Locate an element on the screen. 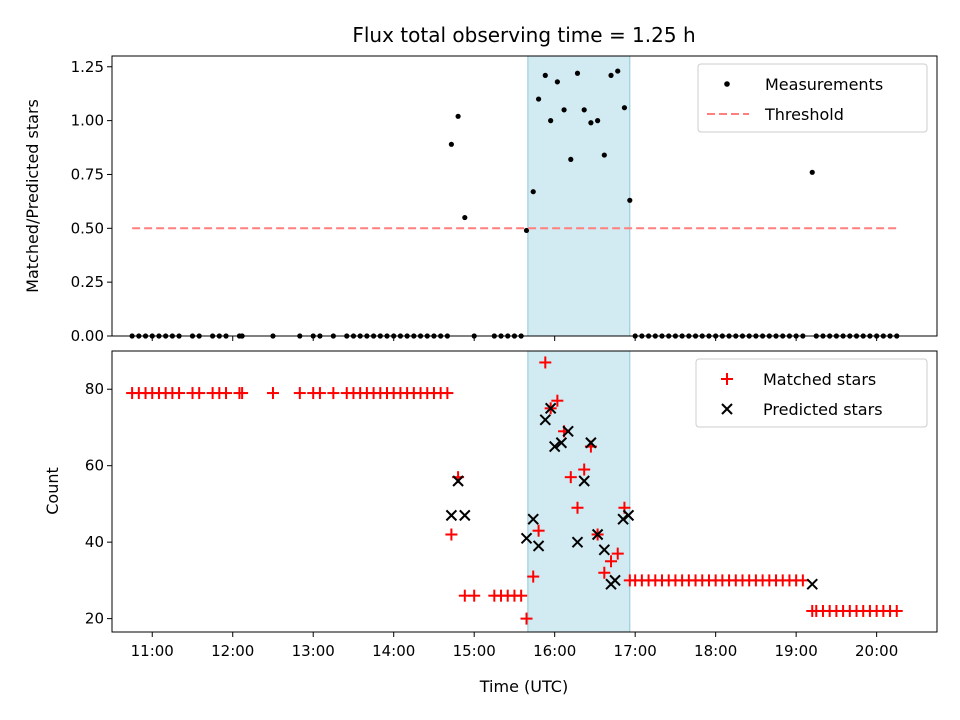  top-y-tick-label: 1.00 is located at coordinates (87, 121).